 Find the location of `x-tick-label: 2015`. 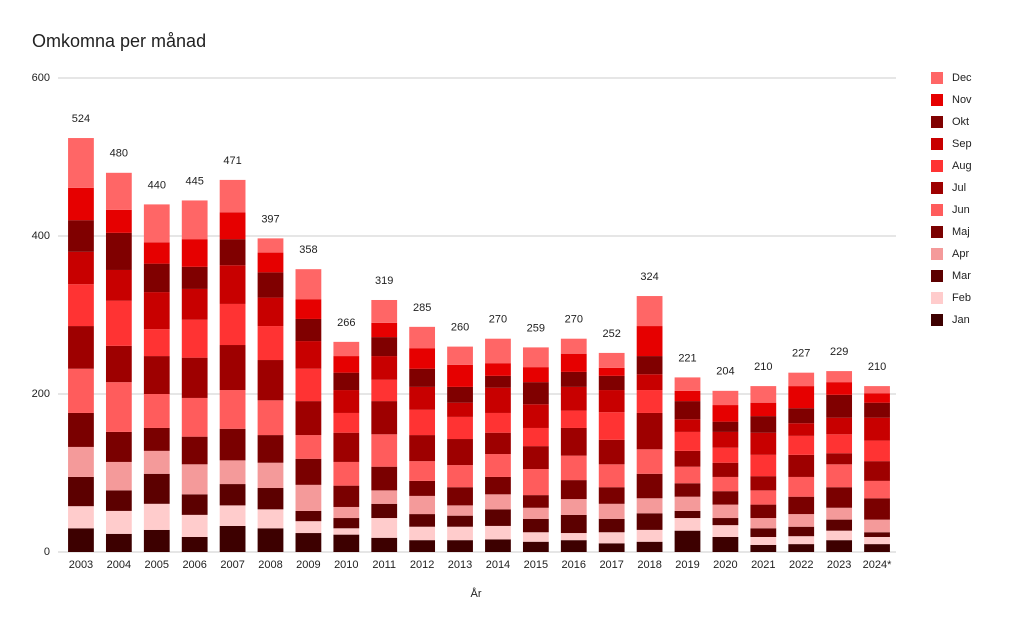

x-tick-label: 2015 is located at coordinates (536, 565).